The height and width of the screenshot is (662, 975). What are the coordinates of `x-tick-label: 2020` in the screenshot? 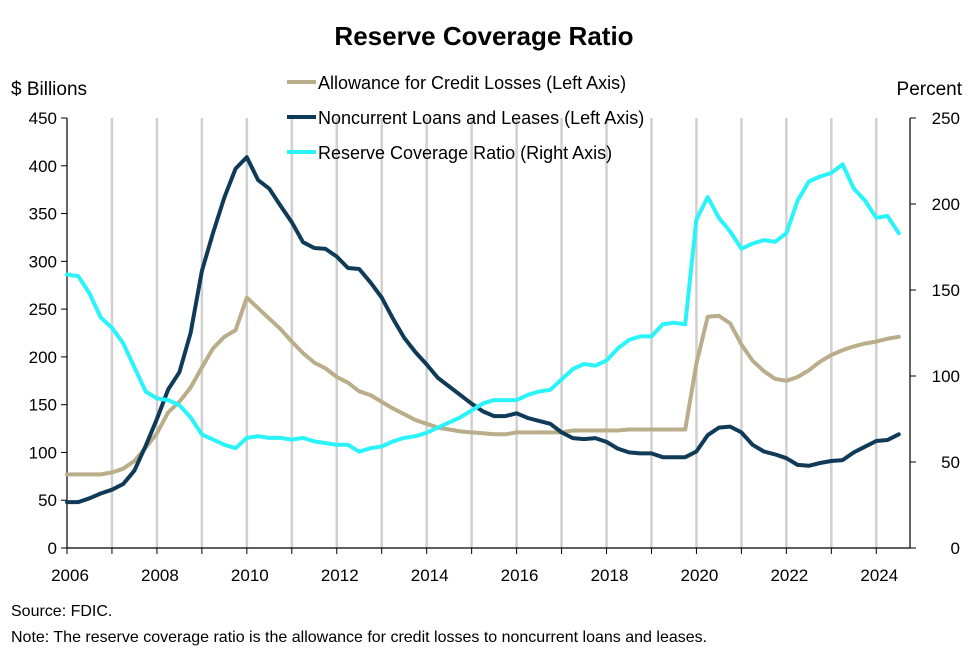 It's located at (700, 575).